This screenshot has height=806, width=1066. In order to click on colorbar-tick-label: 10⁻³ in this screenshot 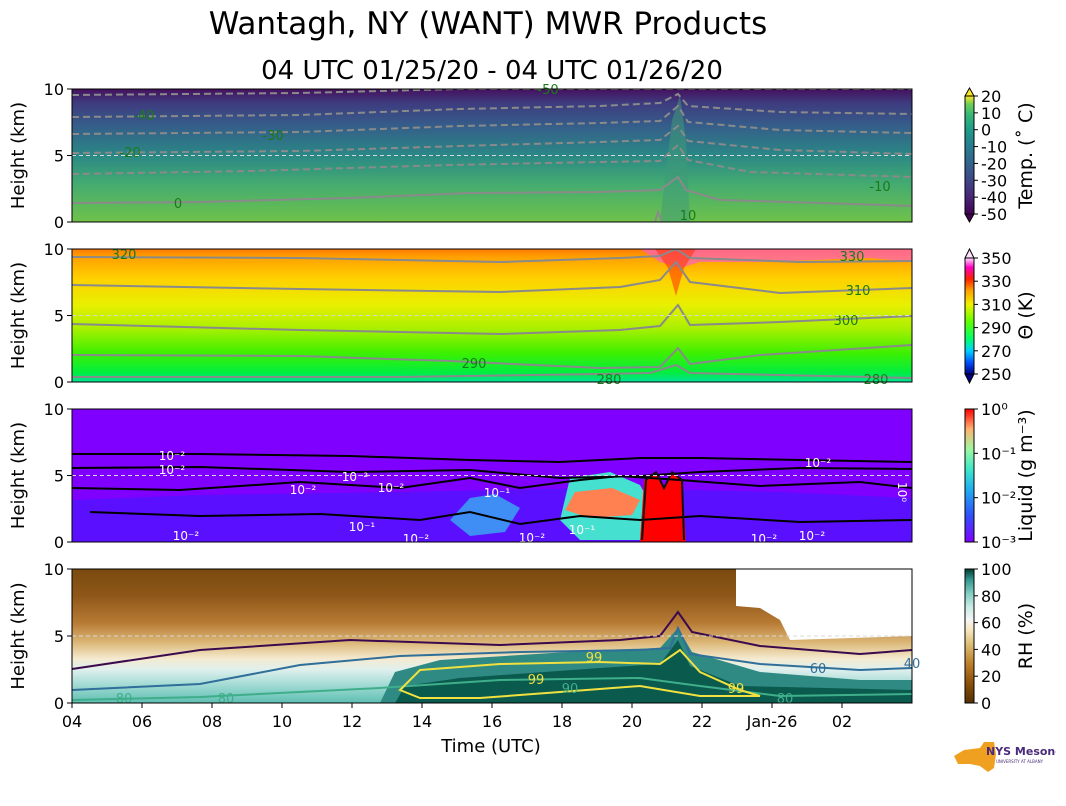, I will do `click(998, 542)`.